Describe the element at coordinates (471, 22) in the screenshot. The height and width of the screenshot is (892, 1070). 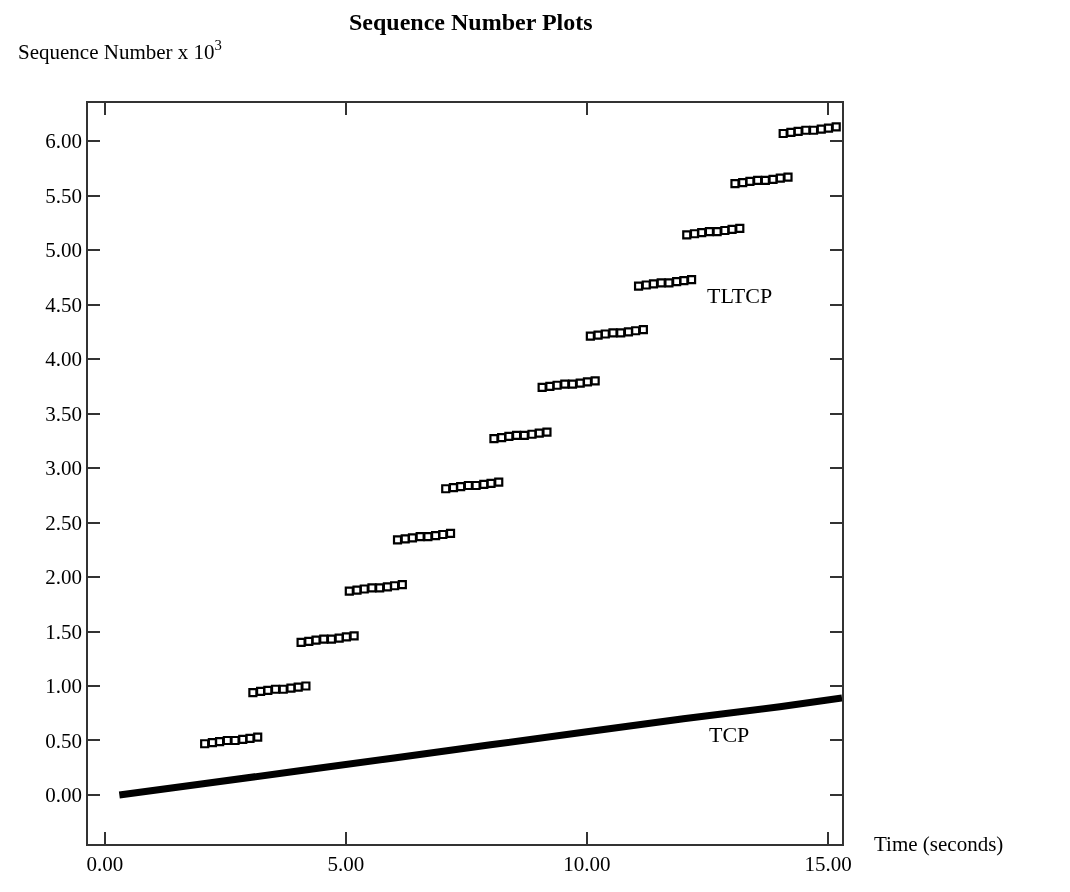
I see `chart-title: Sequence Number Plots` at that location.